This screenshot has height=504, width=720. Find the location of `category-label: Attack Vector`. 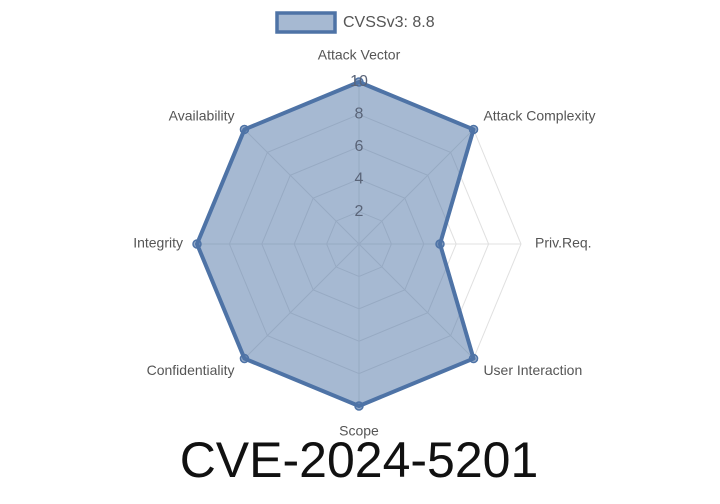

category-label: Attack Vector is located at coordinates (359, 55).